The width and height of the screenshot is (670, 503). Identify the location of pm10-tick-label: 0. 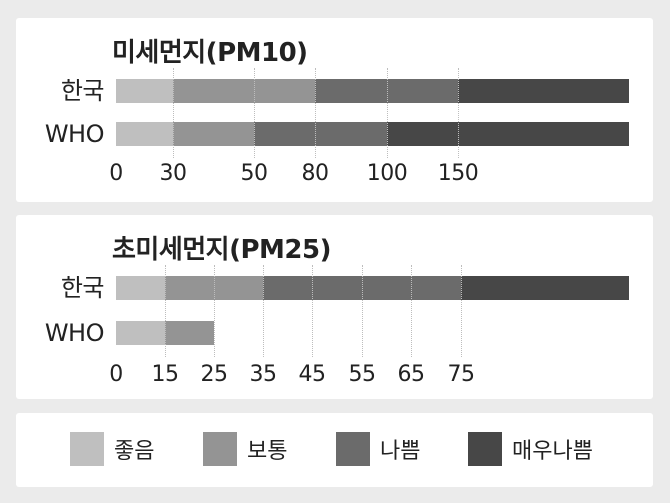
(116, 173).